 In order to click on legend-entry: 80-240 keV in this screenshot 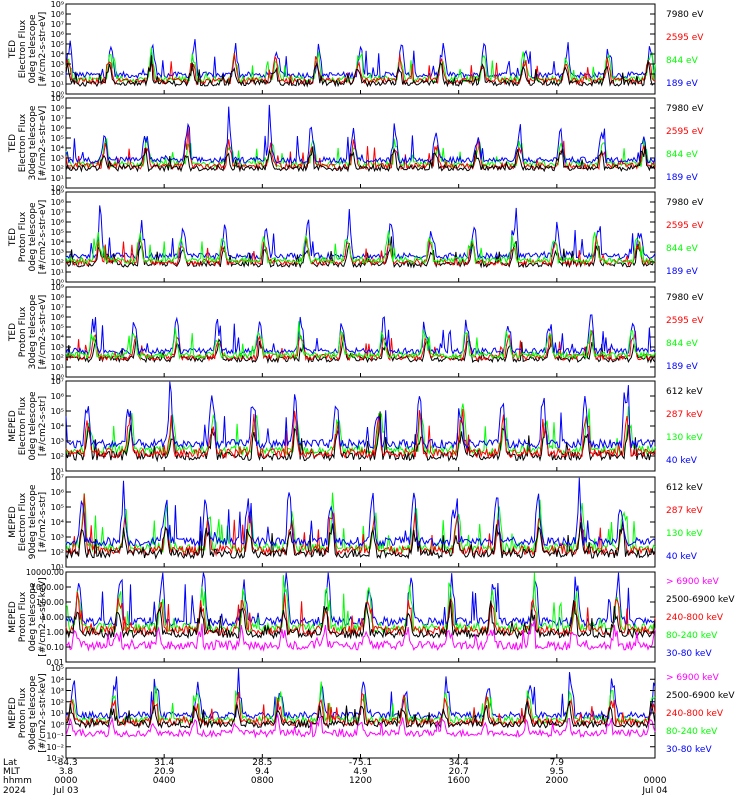, I will do `click(692, 636)`.